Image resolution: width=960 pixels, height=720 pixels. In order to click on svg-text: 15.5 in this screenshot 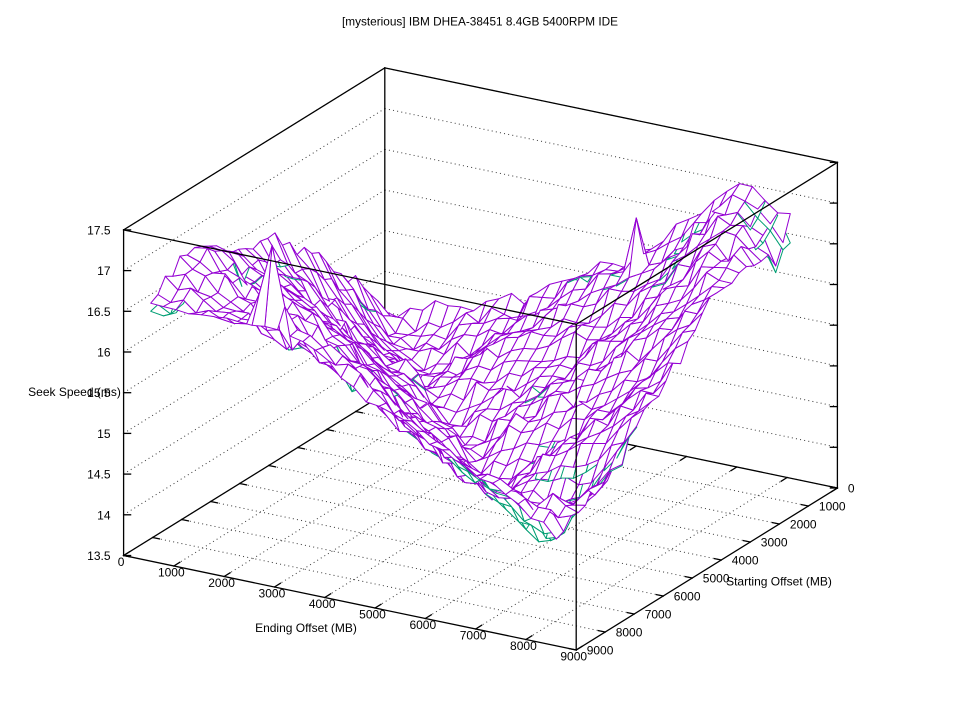, I will do `click(99, 393)`.